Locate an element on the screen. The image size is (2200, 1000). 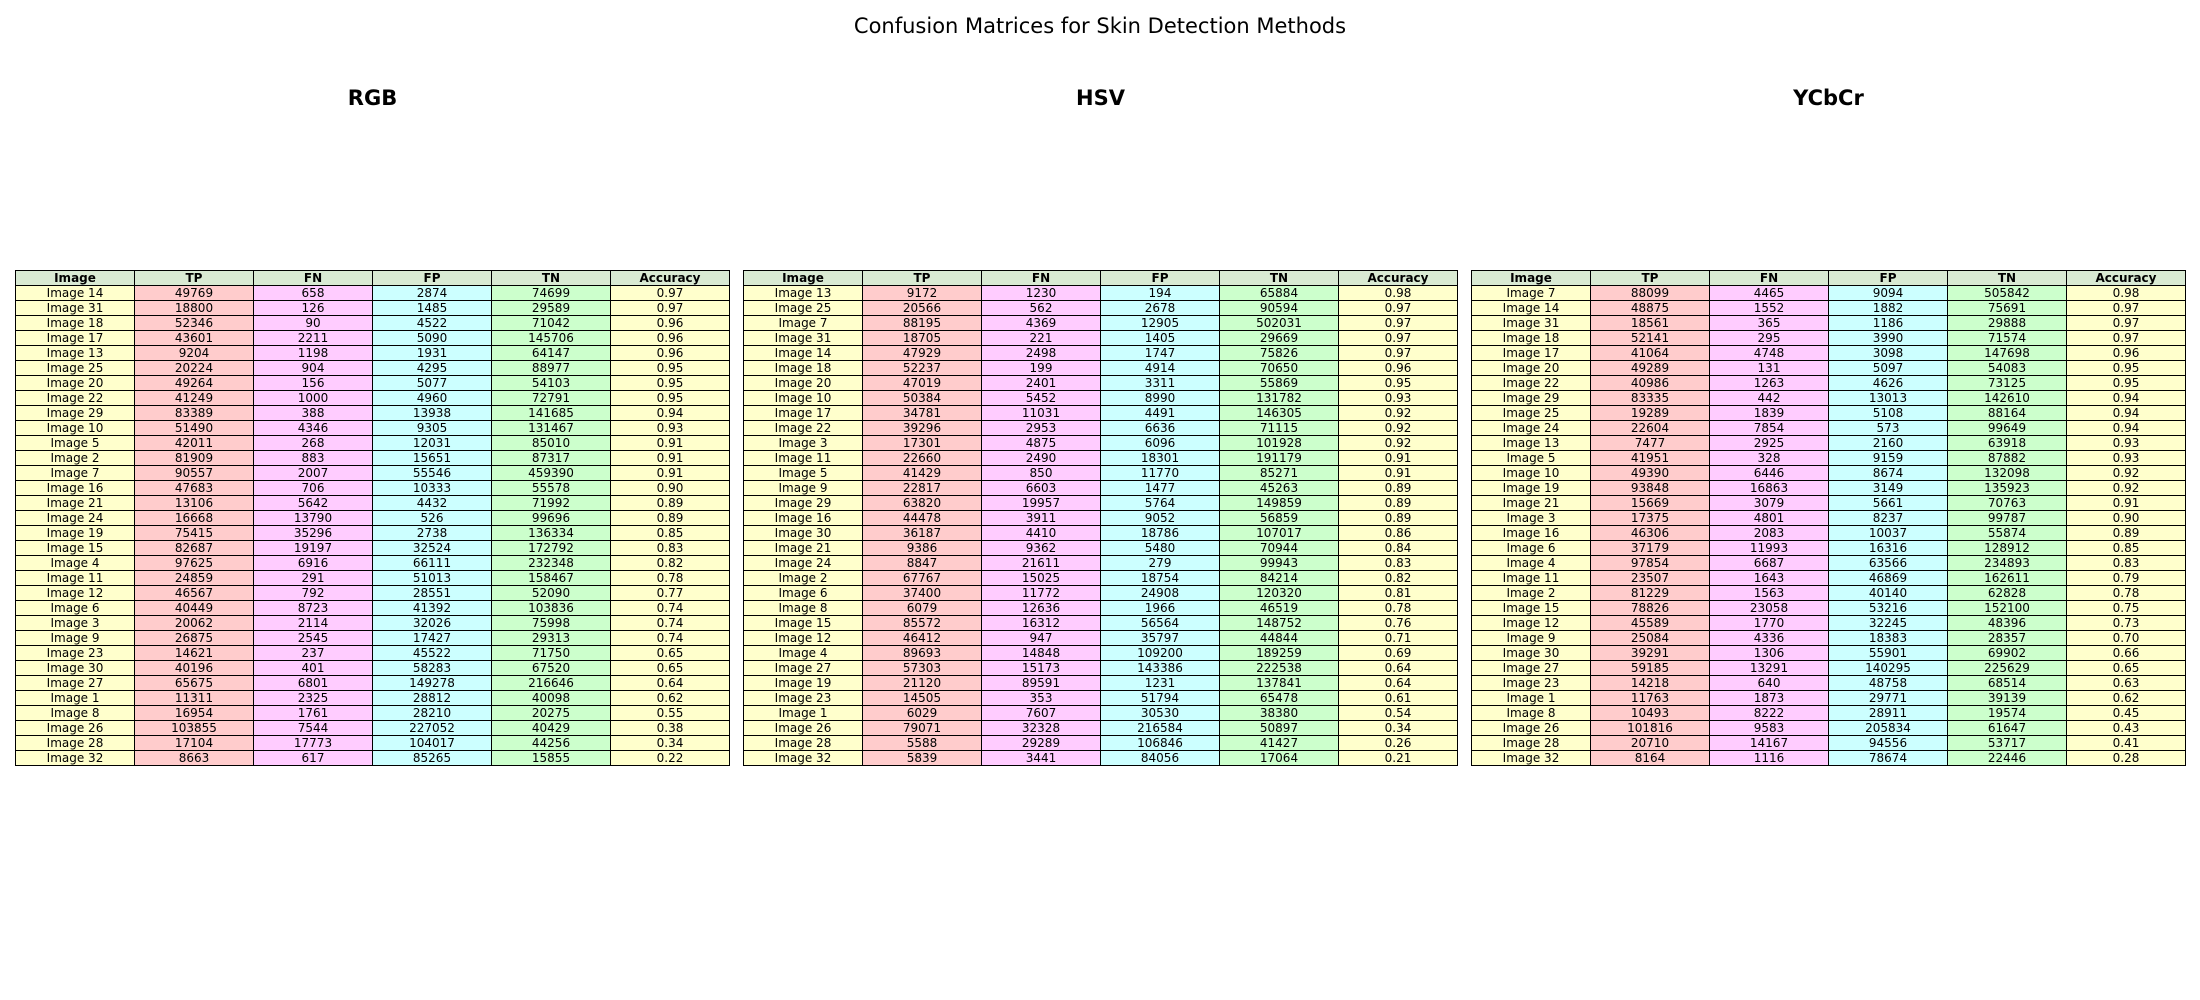
cell-tn: 54083 is located at coordinates (2007, 368).